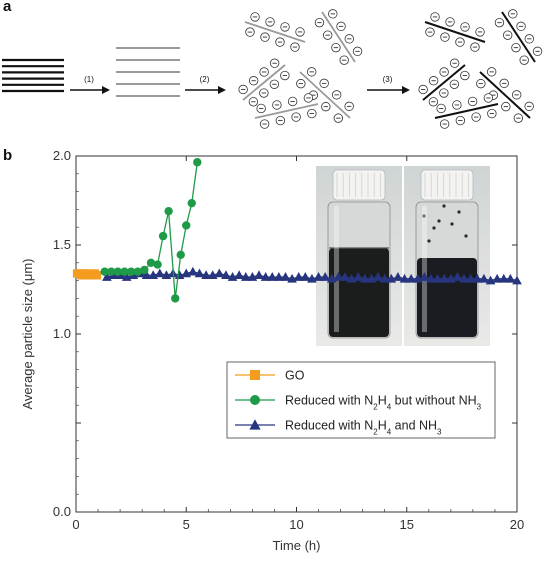 The height and width of the screenshot is (565, 553). Describe the element at coordinates (27, 333) in the screenshot. I see `y-axis-label: Average particle size (μm)` at that location.